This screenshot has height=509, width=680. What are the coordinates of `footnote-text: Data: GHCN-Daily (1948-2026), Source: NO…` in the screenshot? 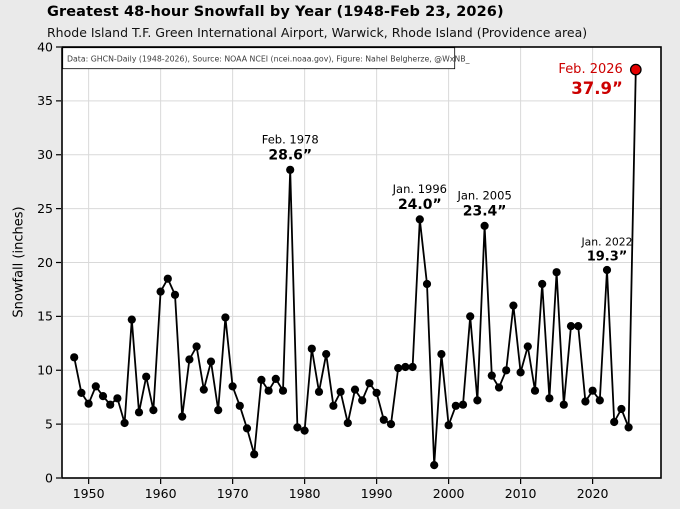 It's located at (268, 59).